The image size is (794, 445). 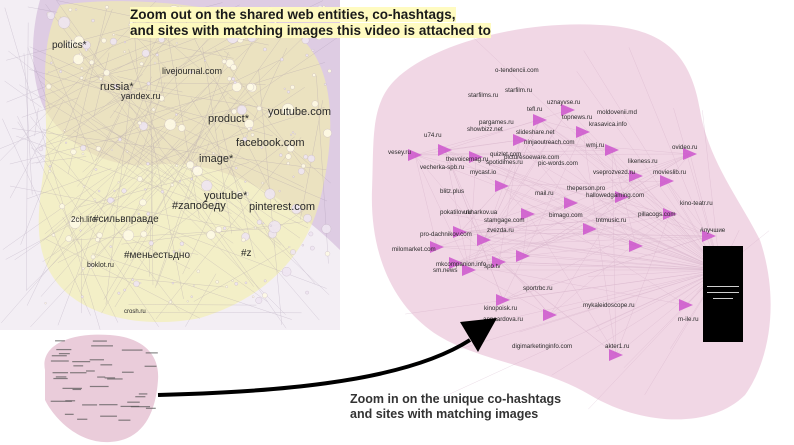 I want to click on zoom-node-label: movieslib.ru, so click(x=670, y=172).